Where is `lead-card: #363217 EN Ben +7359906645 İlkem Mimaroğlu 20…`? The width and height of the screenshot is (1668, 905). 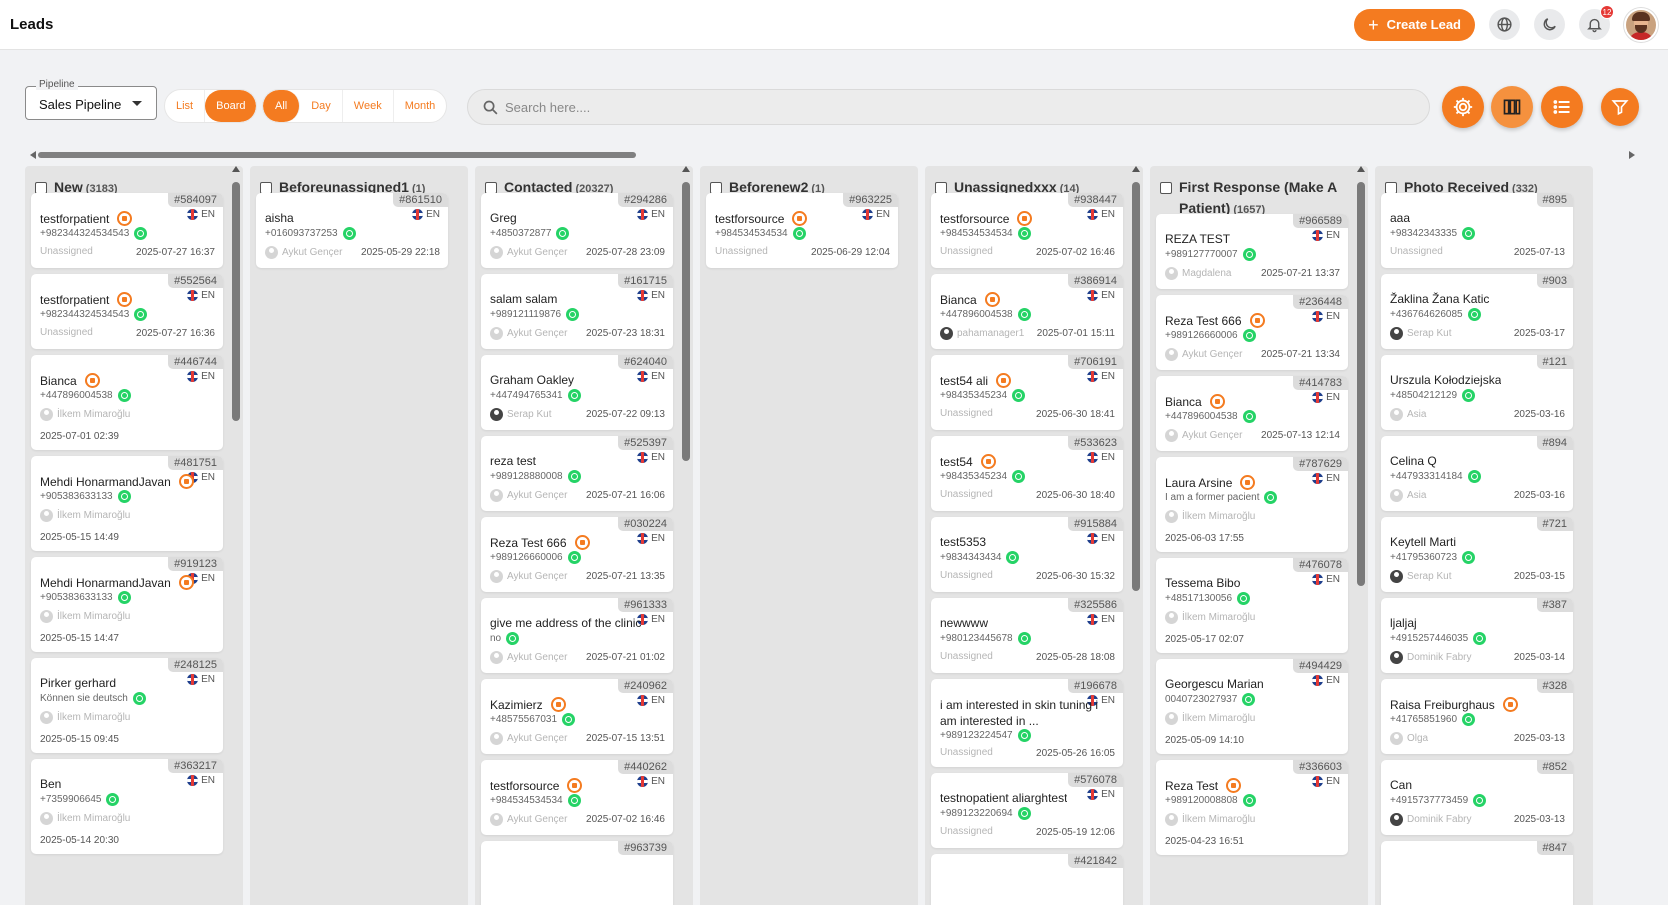
lead-card: #363217 EN Ben +7359906645 İlkem Mimaroğlu 20… is located at coordinates (127, 806).